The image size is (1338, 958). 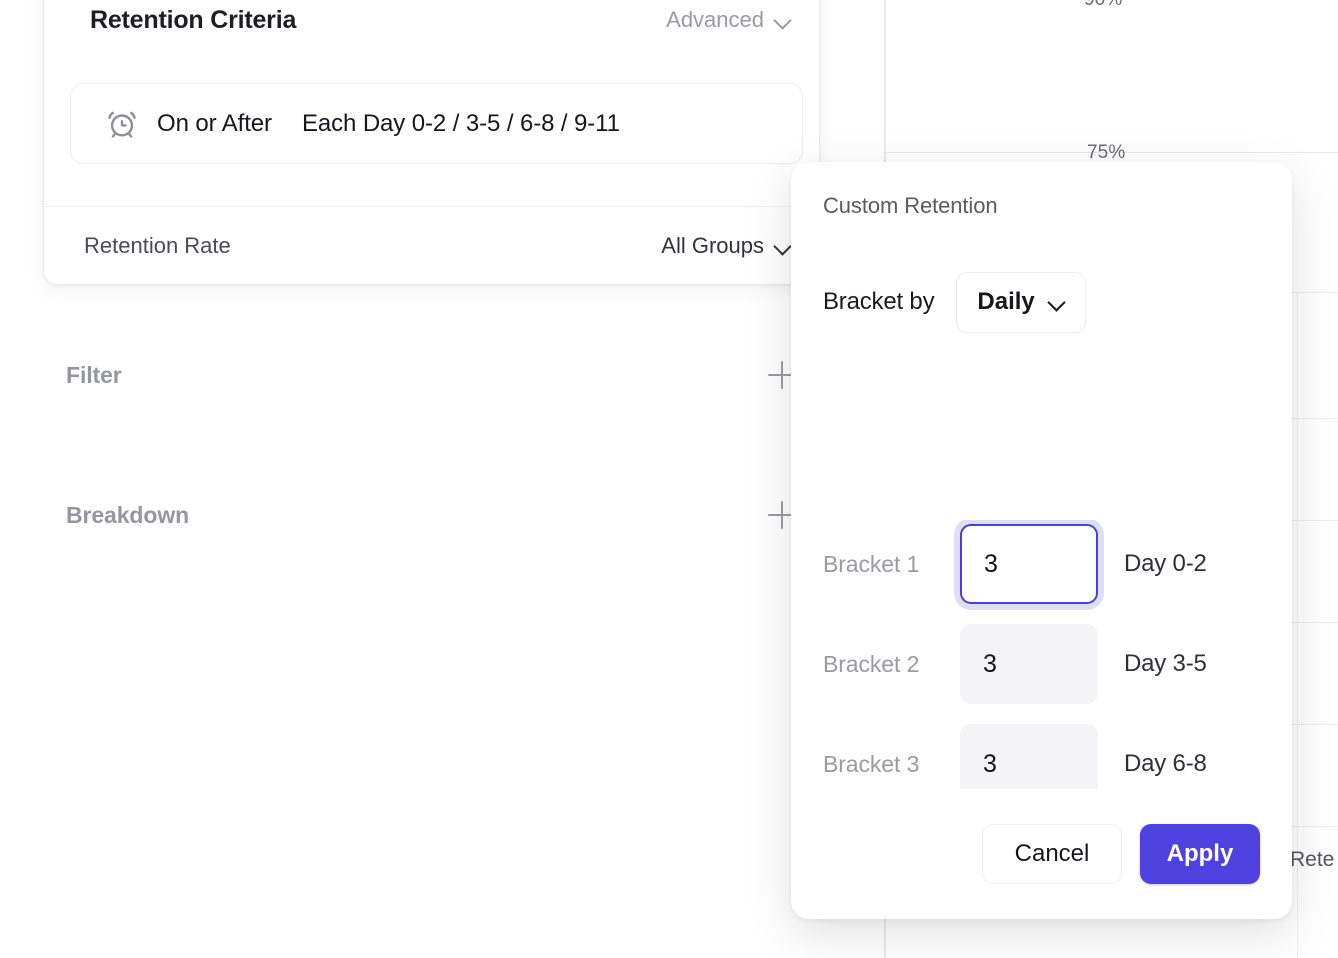 What do you see at coordinates (431, 206) in the screenshot?
I see `card-divider` at bounding box center [431, 206].